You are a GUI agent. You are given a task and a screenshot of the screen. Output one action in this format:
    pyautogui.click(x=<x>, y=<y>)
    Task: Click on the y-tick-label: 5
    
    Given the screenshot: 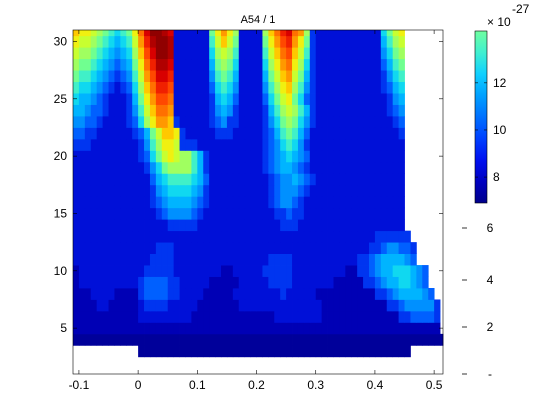 What is the action you would take?
    pyautogui.click(x=63, y=328)
    